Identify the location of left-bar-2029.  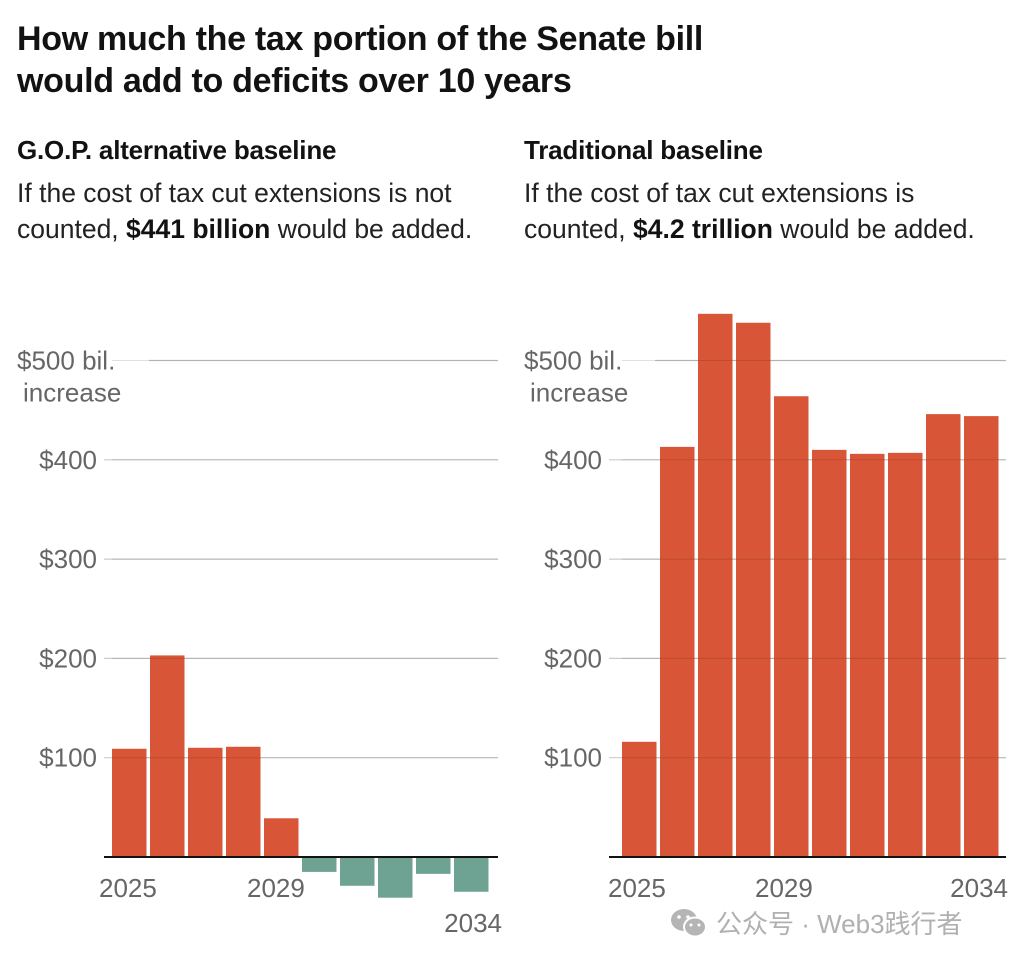
(281, 837).